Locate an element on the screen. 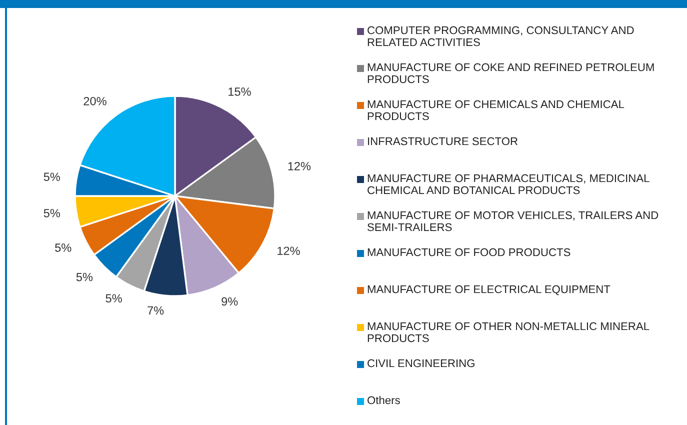  legend-label: MANUFACTURE OF PHARMACEUTICALS, MEDICINAL CHEMICAL AND BOTANICAL PRODUCTS is located at coordinates (509, 184).